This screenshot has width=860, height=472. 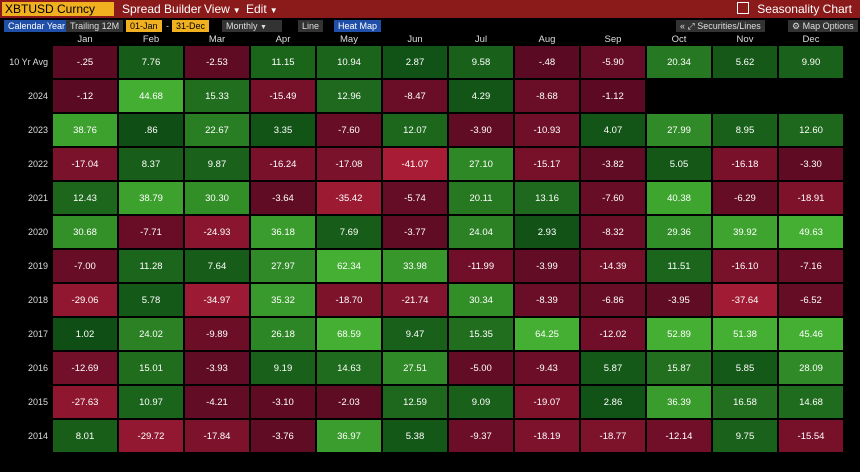 I want to click on heat-cell: 13.16, so click(x=547, y=198).